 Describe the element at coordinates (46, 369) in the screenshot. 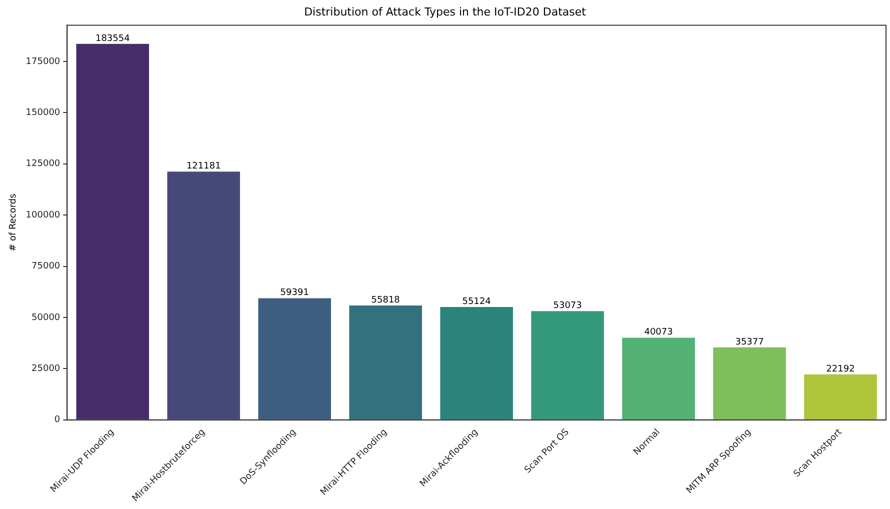

I see `y-tick-label: 25000` at that location.